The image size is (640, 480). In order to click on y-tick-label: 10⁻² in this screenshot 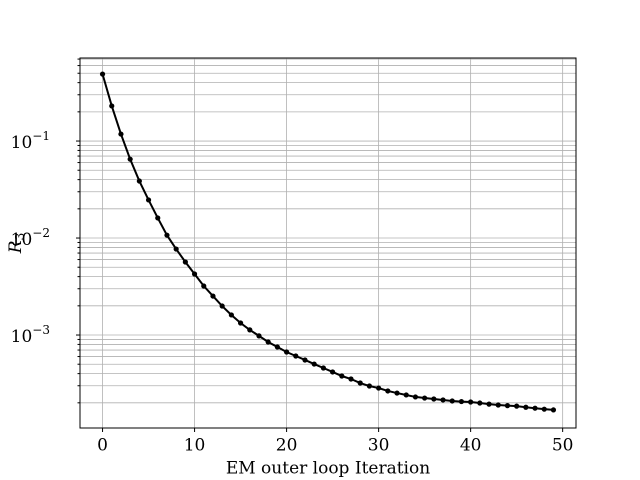, I will do `click(30, 238)`.